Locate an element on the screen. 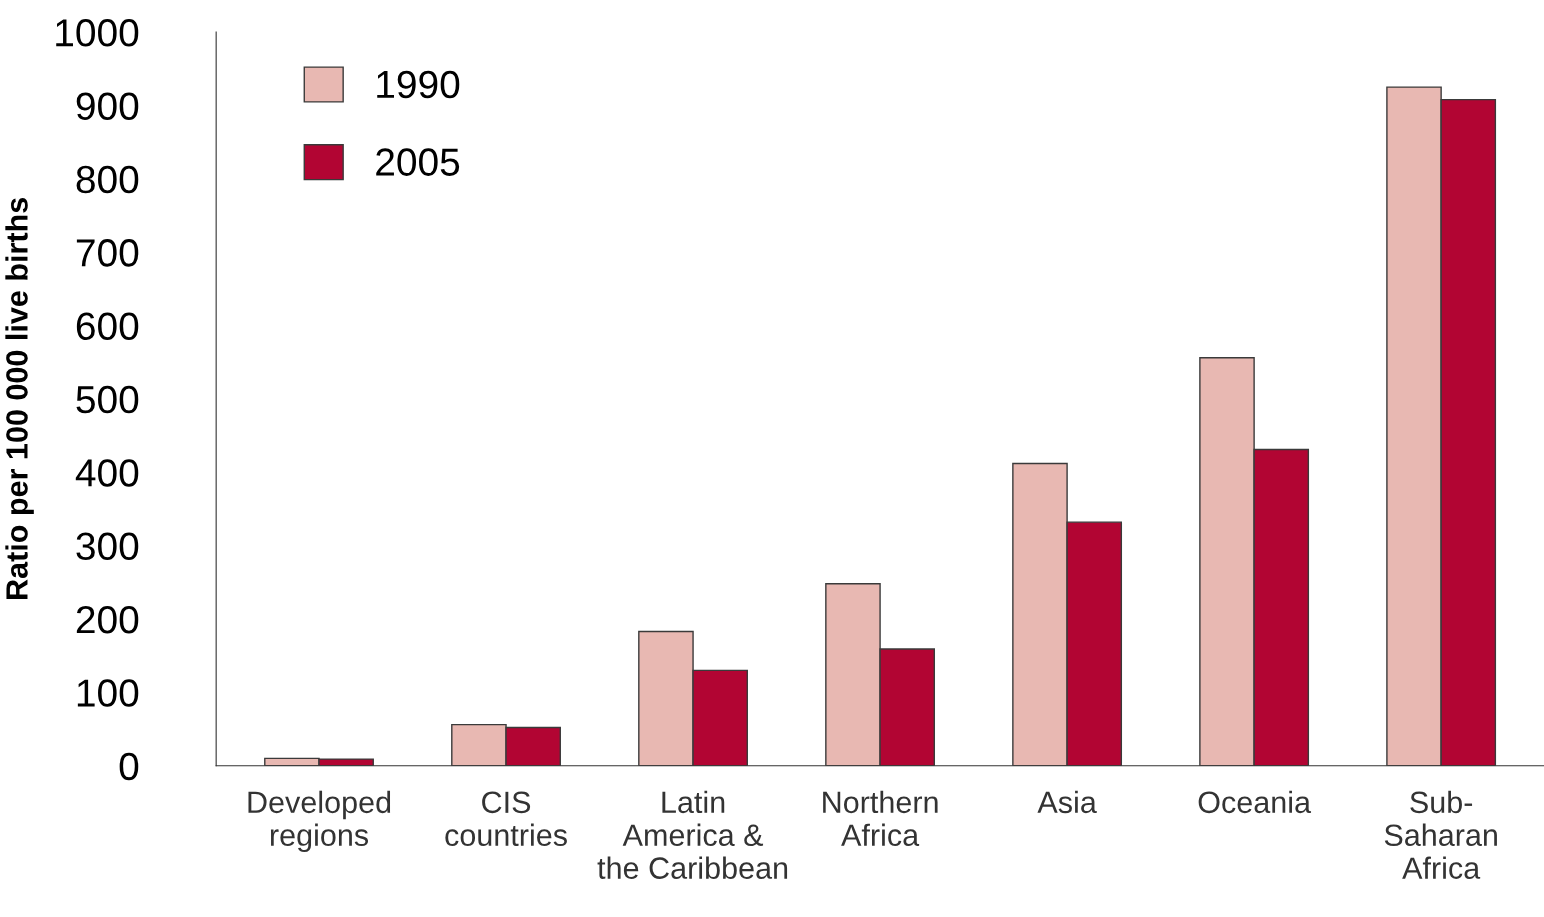 Image resolution: width=1544 pixels, height=917 pixels. x-tick-label: Latin America & the Caribbean is located at coordinates (692, 834).